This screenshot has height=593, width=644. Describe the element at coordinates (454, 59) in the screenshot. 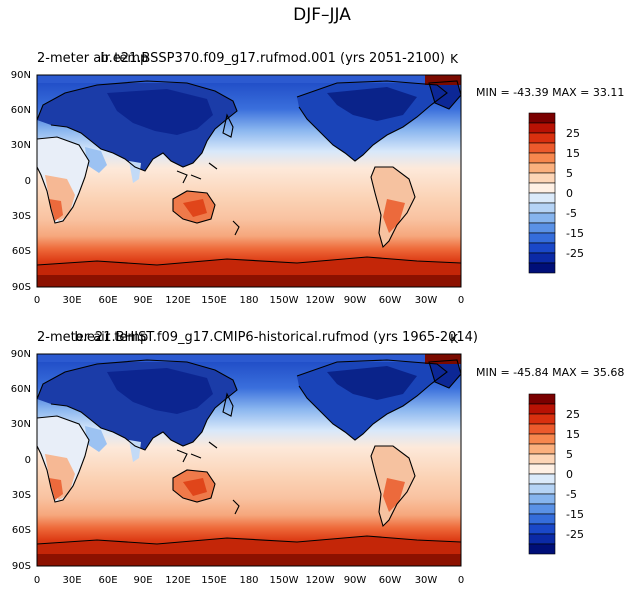

I see `panel-1-units: K` at that location.